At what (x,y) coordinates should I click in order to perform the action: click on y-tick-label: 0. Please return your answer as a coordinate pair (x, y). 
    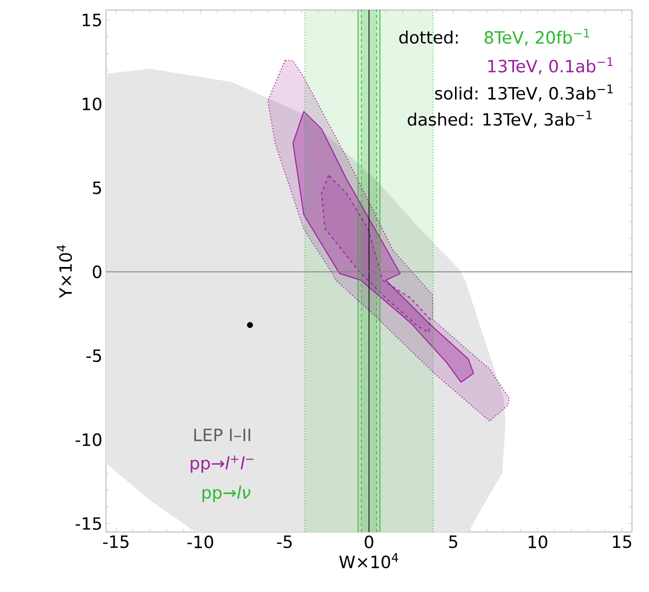
    Looking at the image, I should click on (97, 271).